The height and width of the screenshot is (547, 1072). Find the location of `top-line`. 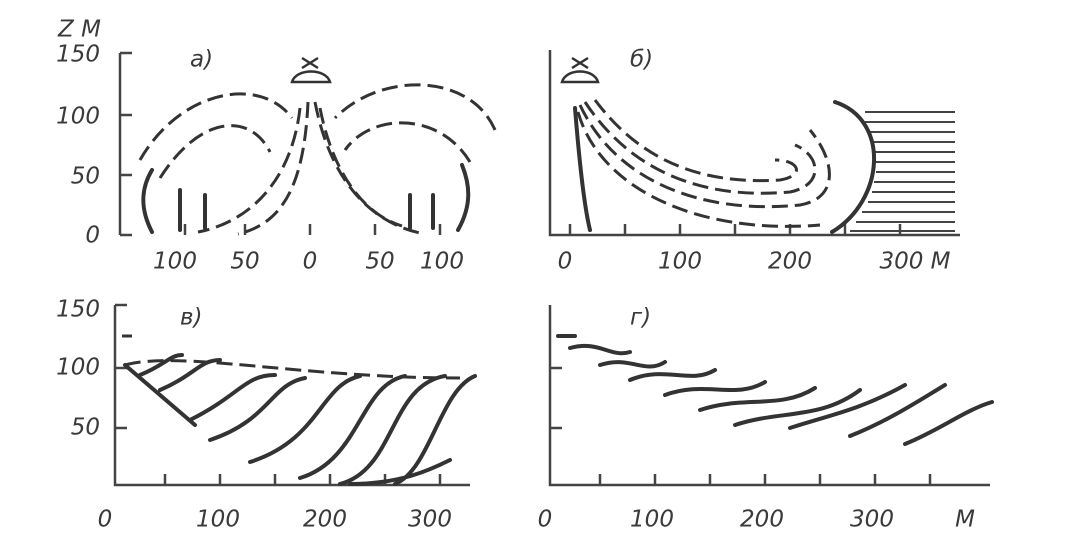

top-line is located at coordinates (291, 357).